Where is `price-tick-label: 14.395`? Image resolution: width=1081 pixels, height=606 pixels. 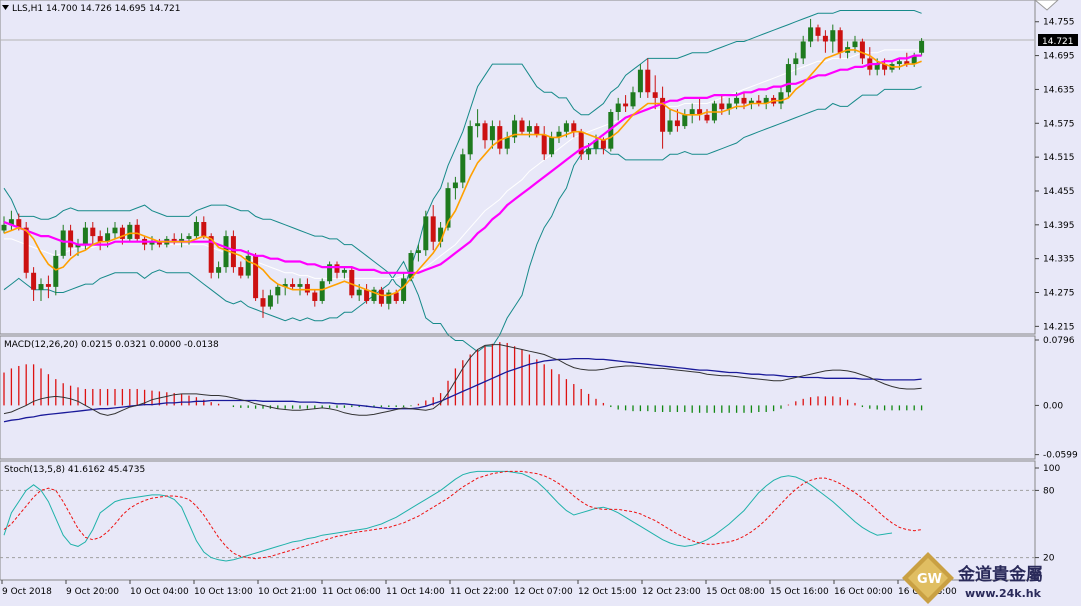
price-tick-label: 14.395 is located at coordinates (1059, 226).